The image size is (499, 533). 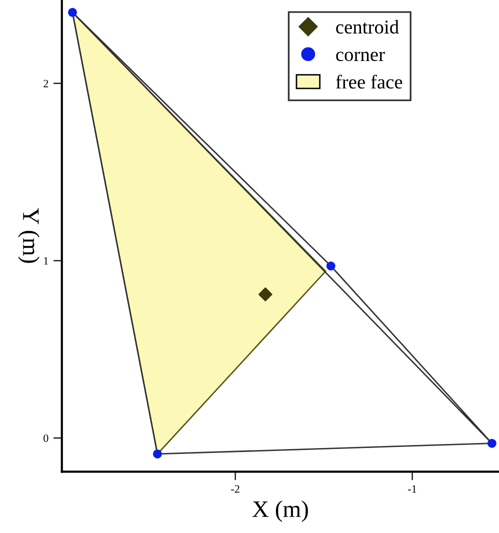 What do you see at coordinates (360, 57) in the screenshot?
I see `legend-label: corner` at bounding box center [360, 57].